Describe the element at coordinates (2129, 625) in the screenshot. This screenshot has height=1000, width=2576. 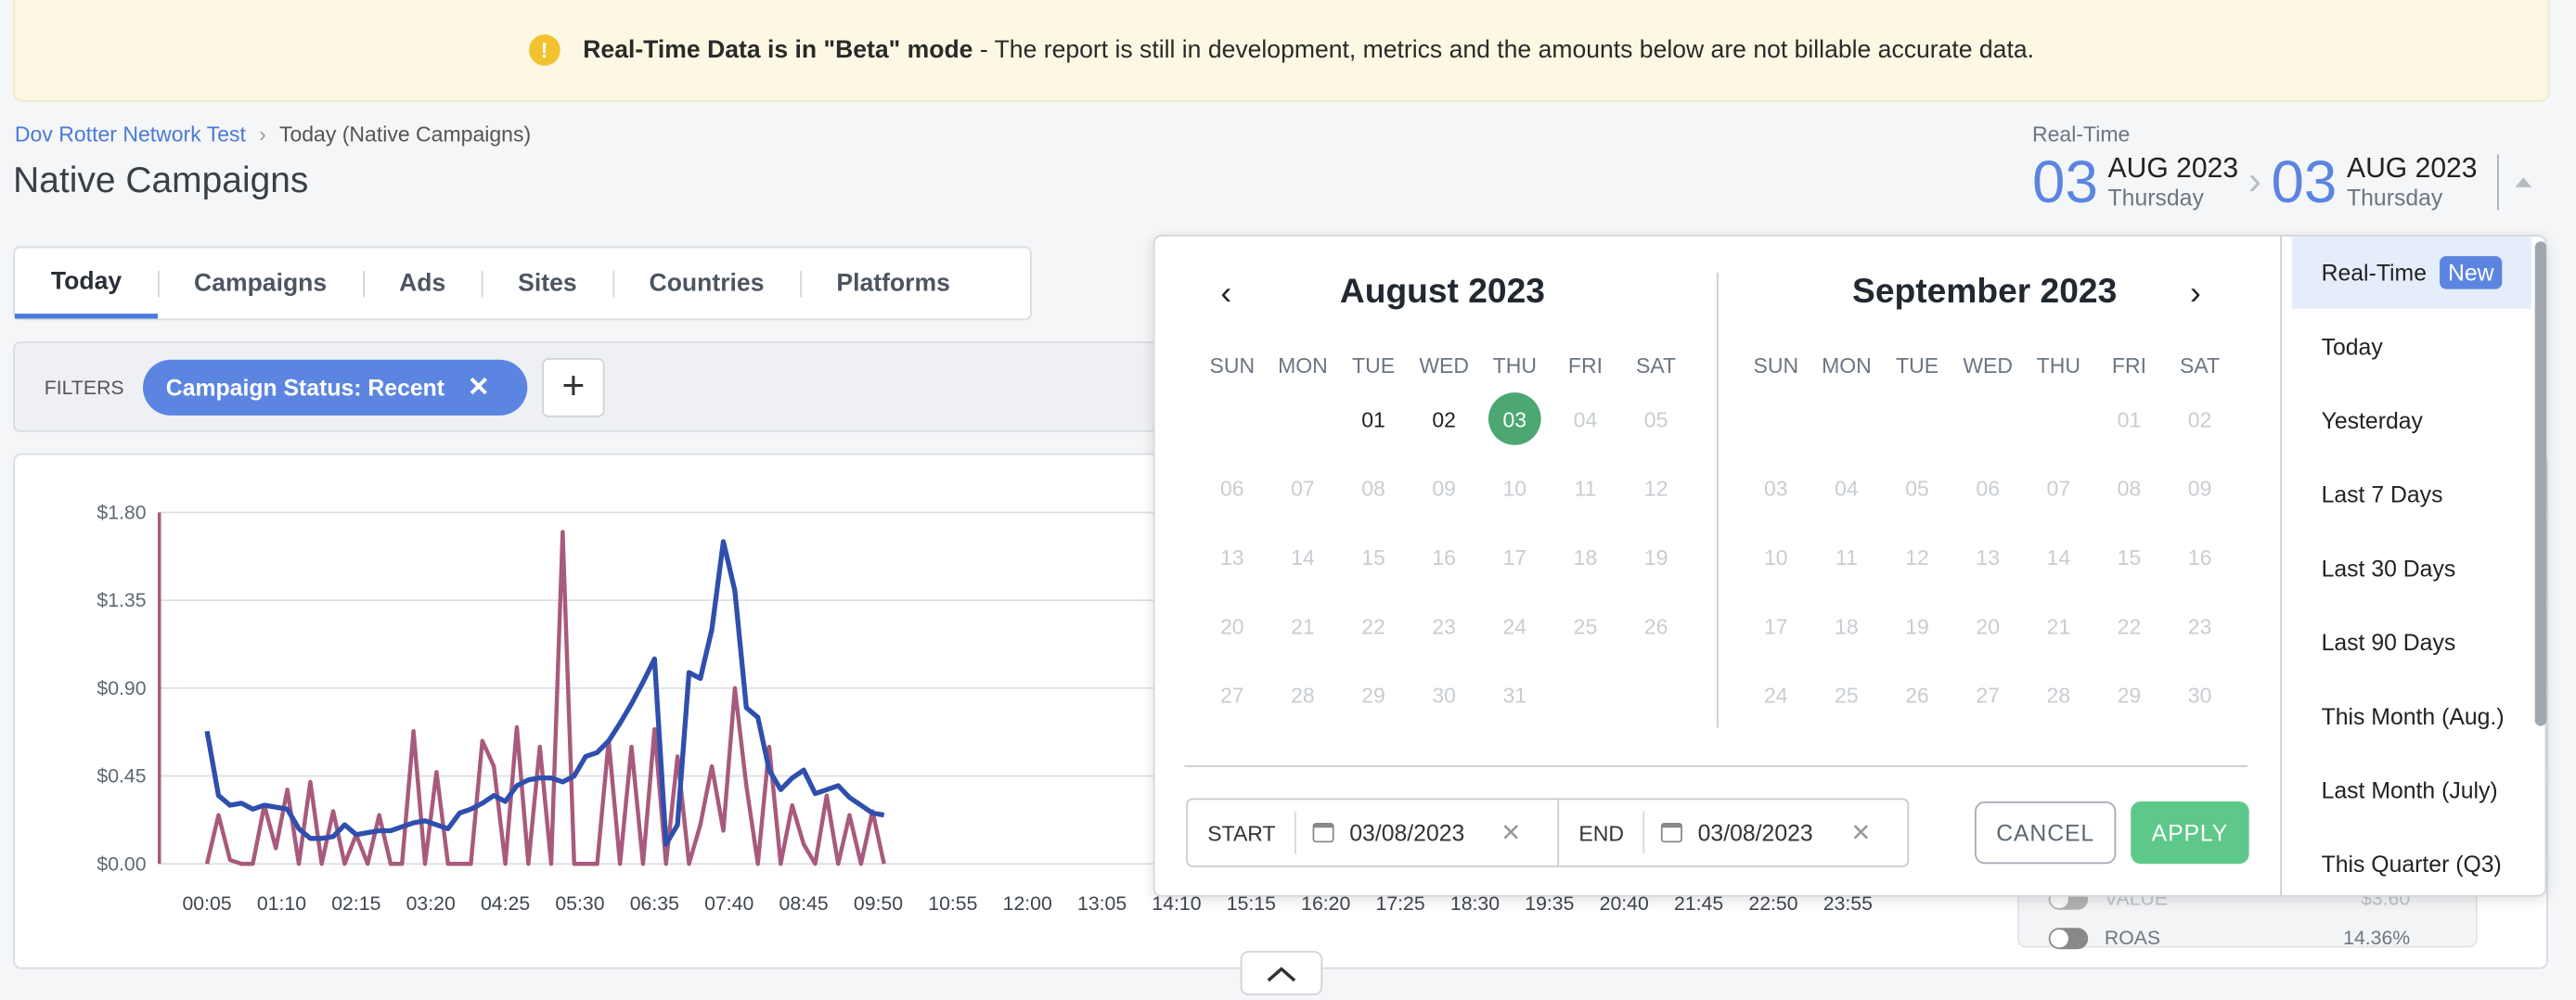
I see `calendar-day: 22` at that location.